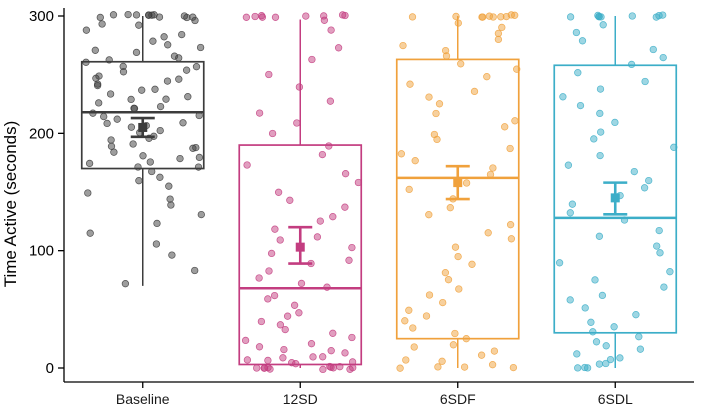 Image resolution: width=701 pixels, height=408 pixels. Describe the element at coordinates (300, 399) in the screenshot. I see `x-tick-label: 12SD` at that location.